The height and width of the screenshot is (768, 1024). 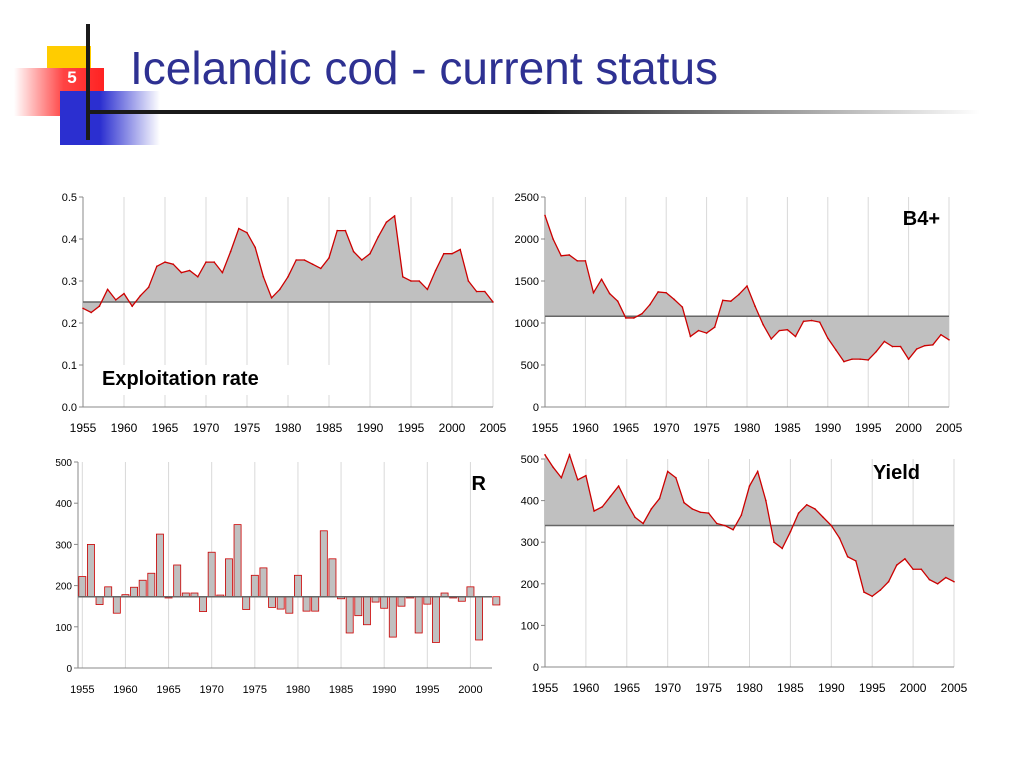 What do you see at coordinates (180, 379) in the screenshot?
I see `panel-label: Exploitation rate` at bounding box center [180, 379].